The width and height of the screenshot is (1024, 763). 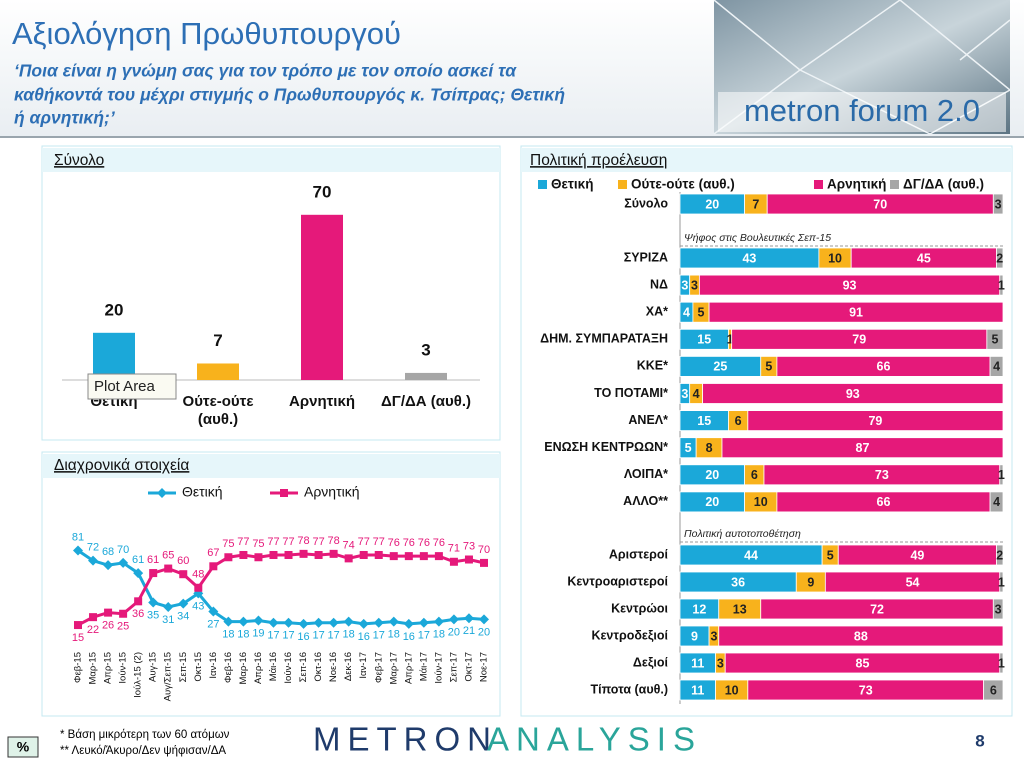 I want to click on data-label: 75, so click(x=258, y=544).